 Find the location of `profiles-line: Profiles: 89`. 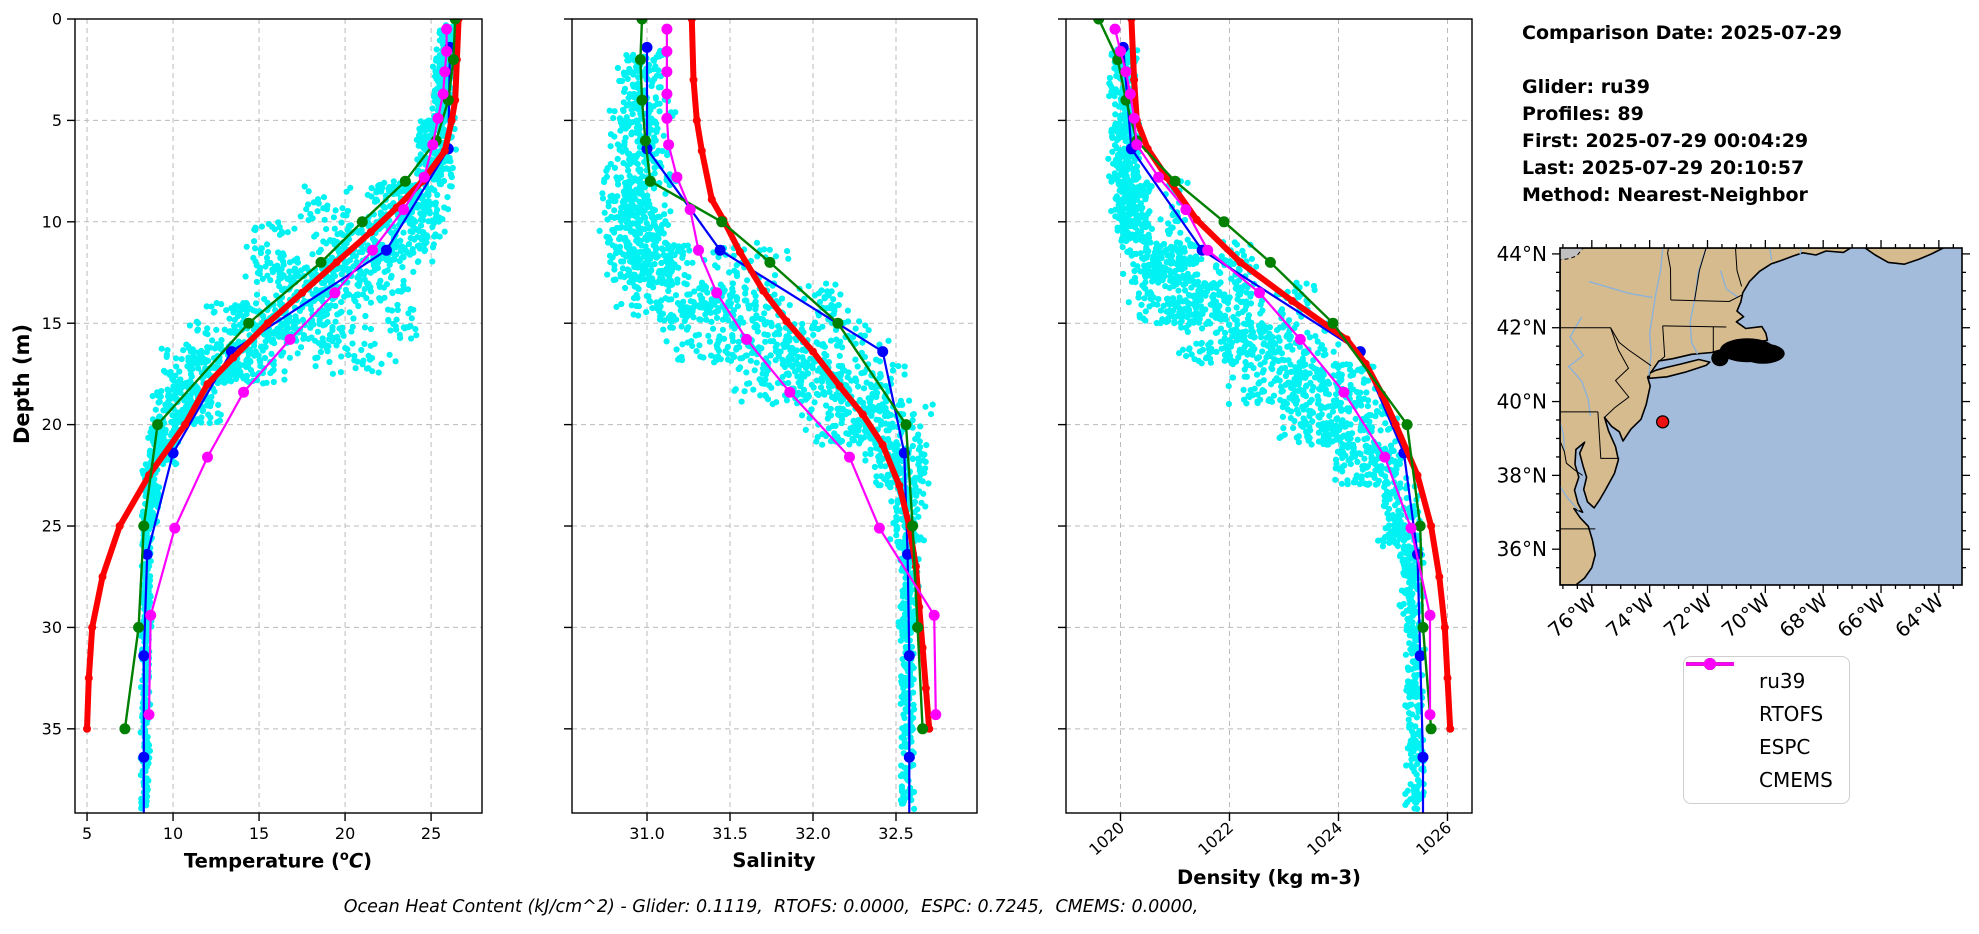

profiles-line: Profiles: 89 is located at coordinates (1583, 114).